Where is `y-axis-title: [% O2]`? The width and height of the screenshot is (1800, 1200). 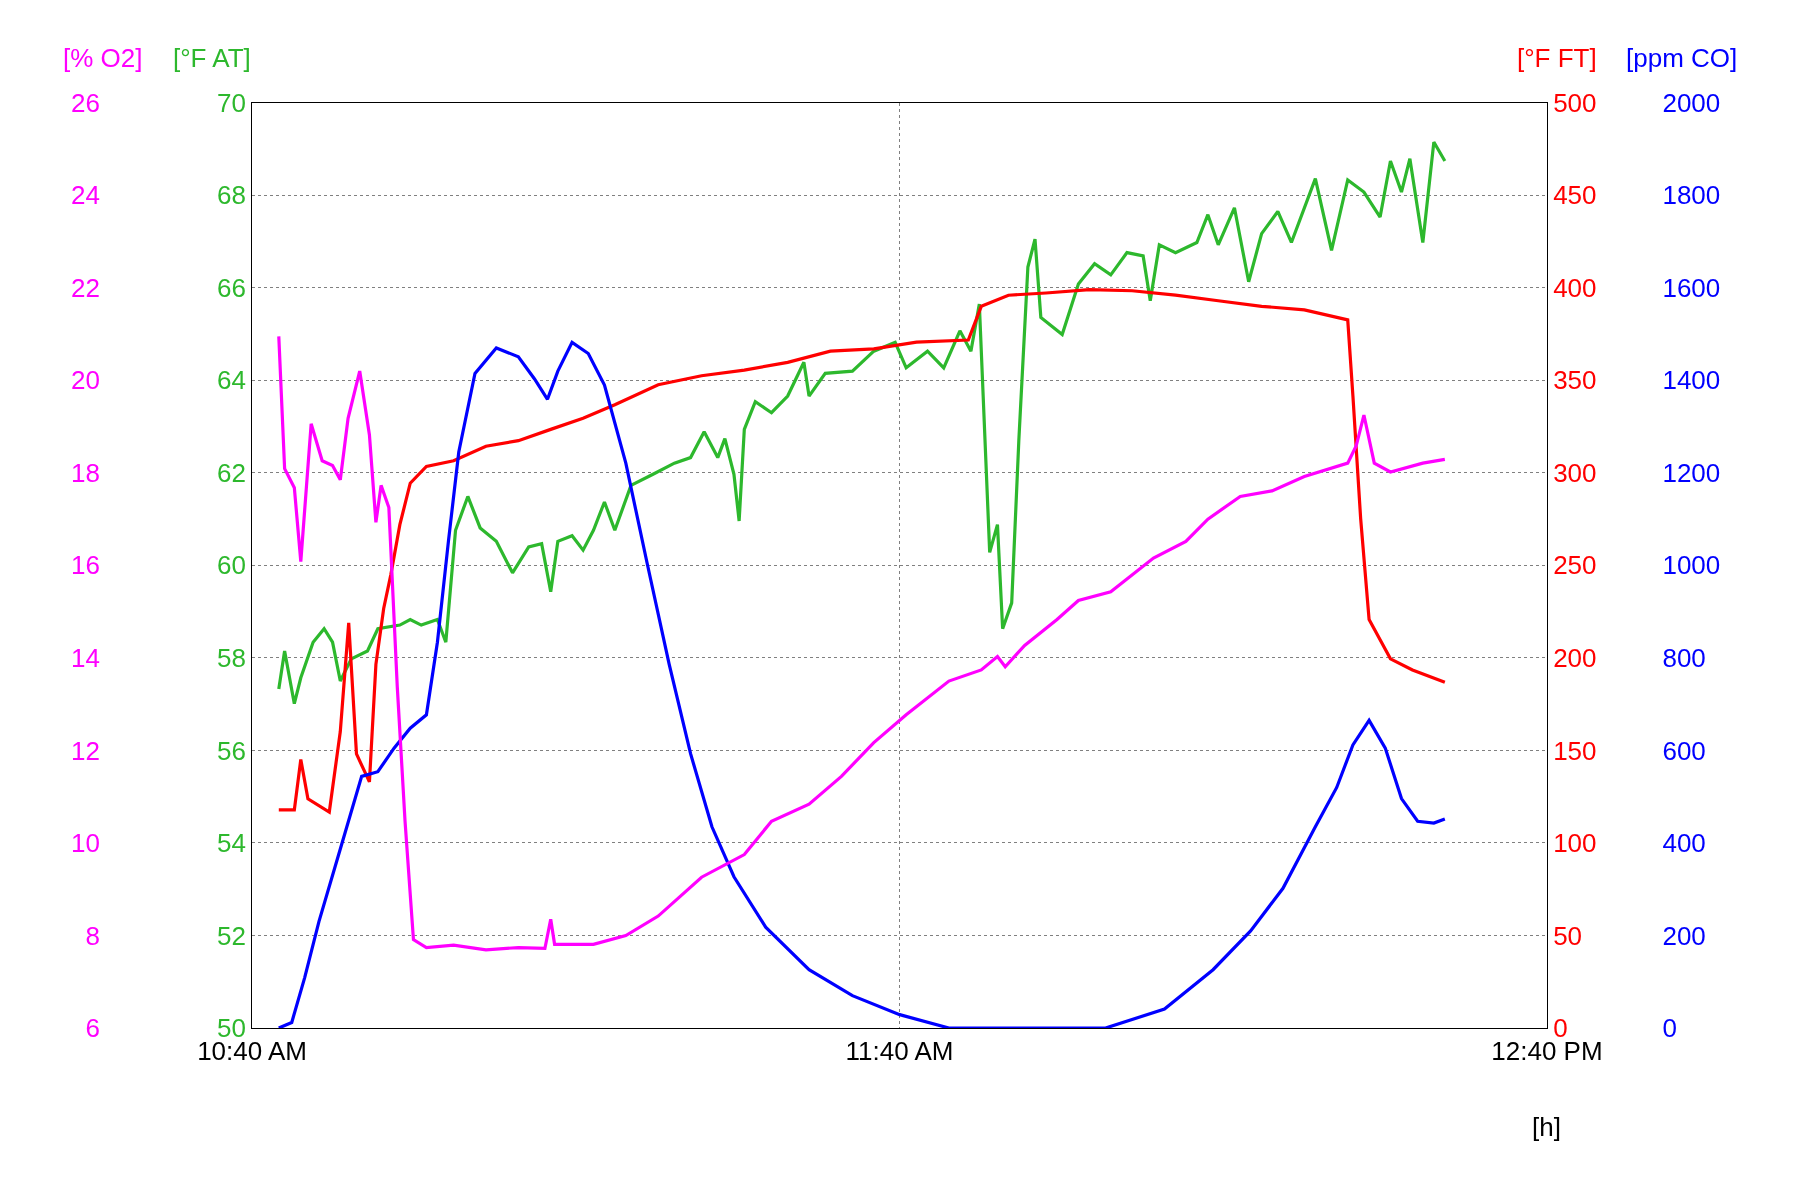 y-axis-title: [% O2] is located at coordinates (103, 58).